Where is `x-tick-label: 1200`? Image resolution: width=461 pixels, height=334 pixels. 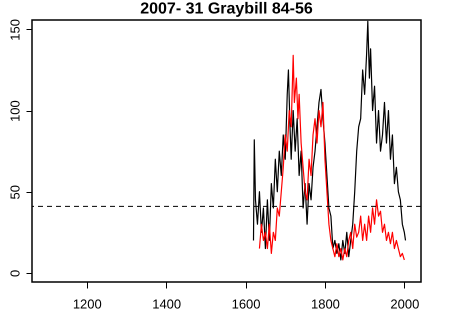
x-tick-label: 1200 is located at coordinates (87, 304).